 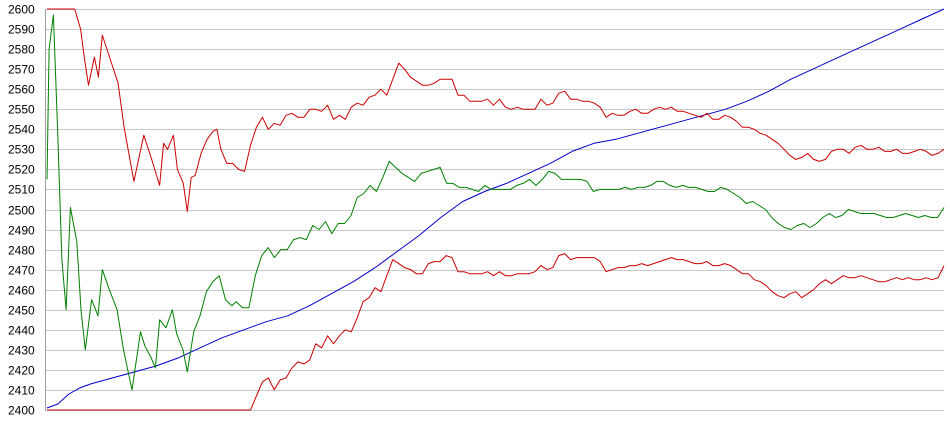 I want to click on y-tick-label: 2400, so click(x=21, y=411).